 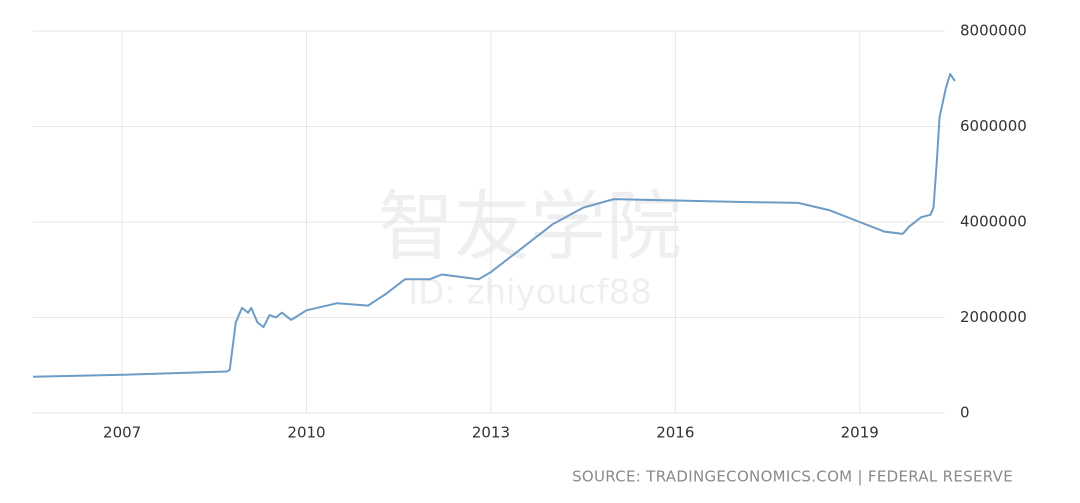 What do you see at coordinates (993, 31) in the screenshot?
I see `y-tick-label: 8000000` at bounding box center [993, 31].